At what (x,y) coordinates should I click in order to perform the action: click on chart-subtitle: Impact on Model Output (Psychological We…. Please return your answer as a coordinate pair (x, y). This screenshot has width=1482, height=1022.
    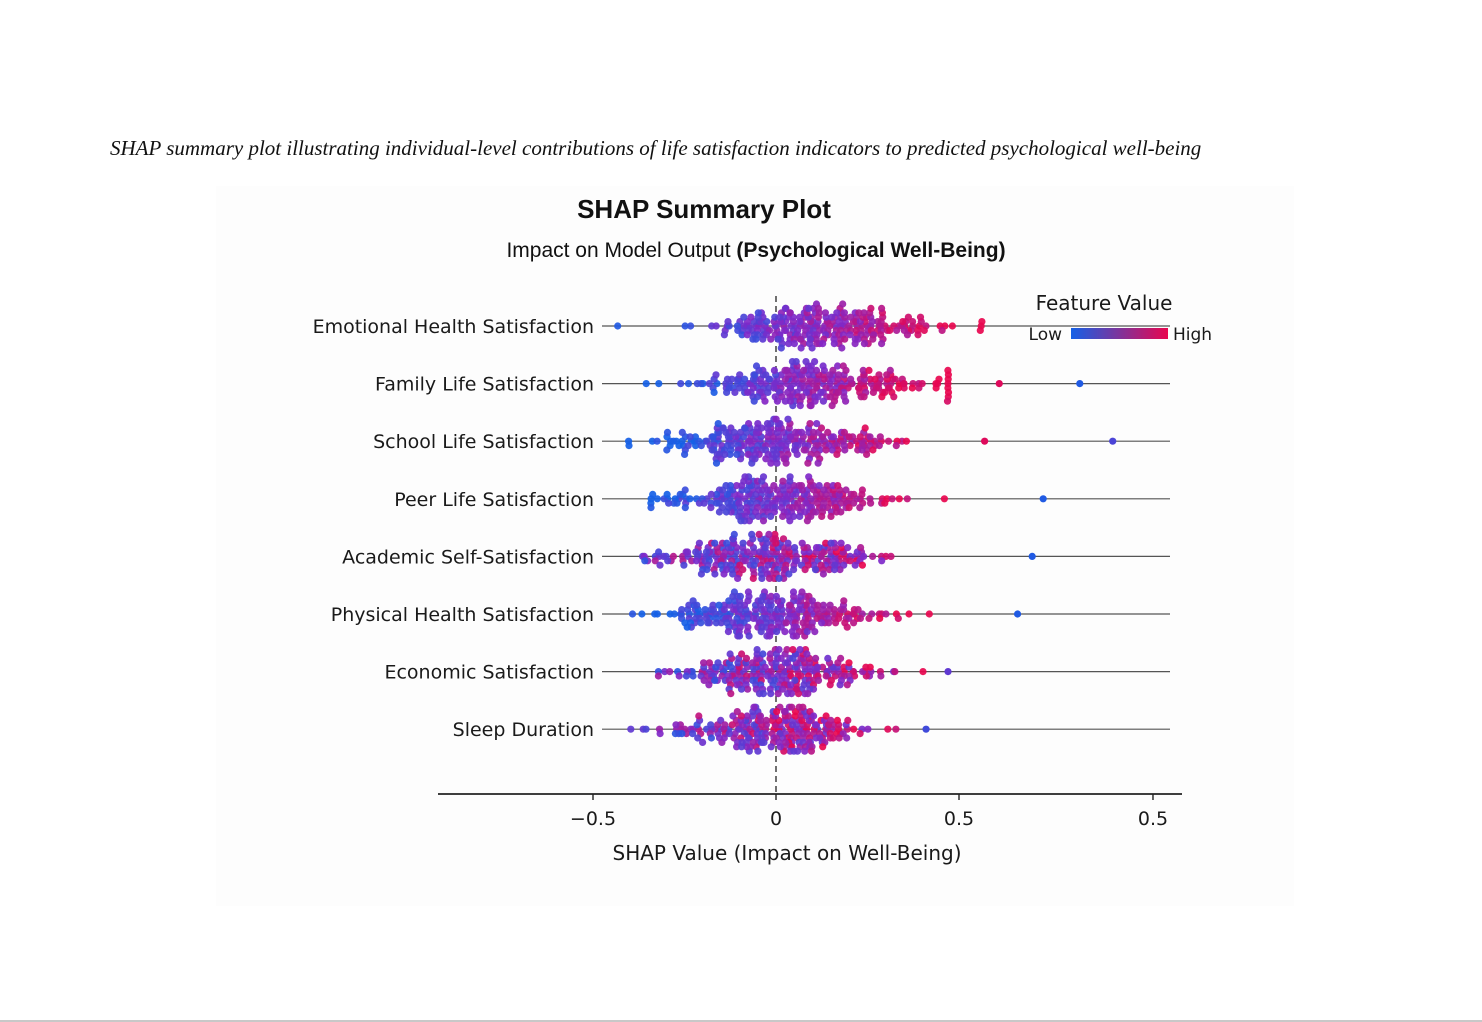
    Looking at the image, I should click on (755, 250).